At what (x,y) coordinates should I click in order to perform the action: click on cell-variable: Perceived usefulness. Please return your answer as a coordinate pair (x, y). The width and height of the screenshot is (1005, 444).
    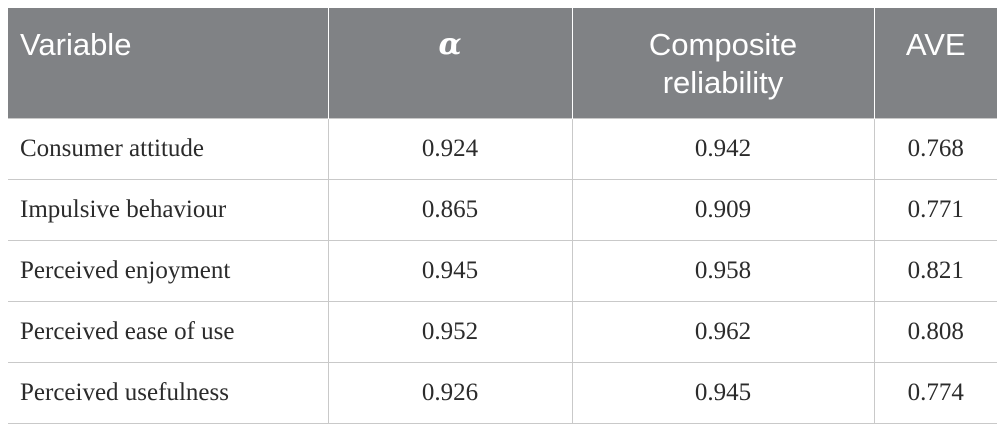
    Looking at the image, I should click on (168, 392).